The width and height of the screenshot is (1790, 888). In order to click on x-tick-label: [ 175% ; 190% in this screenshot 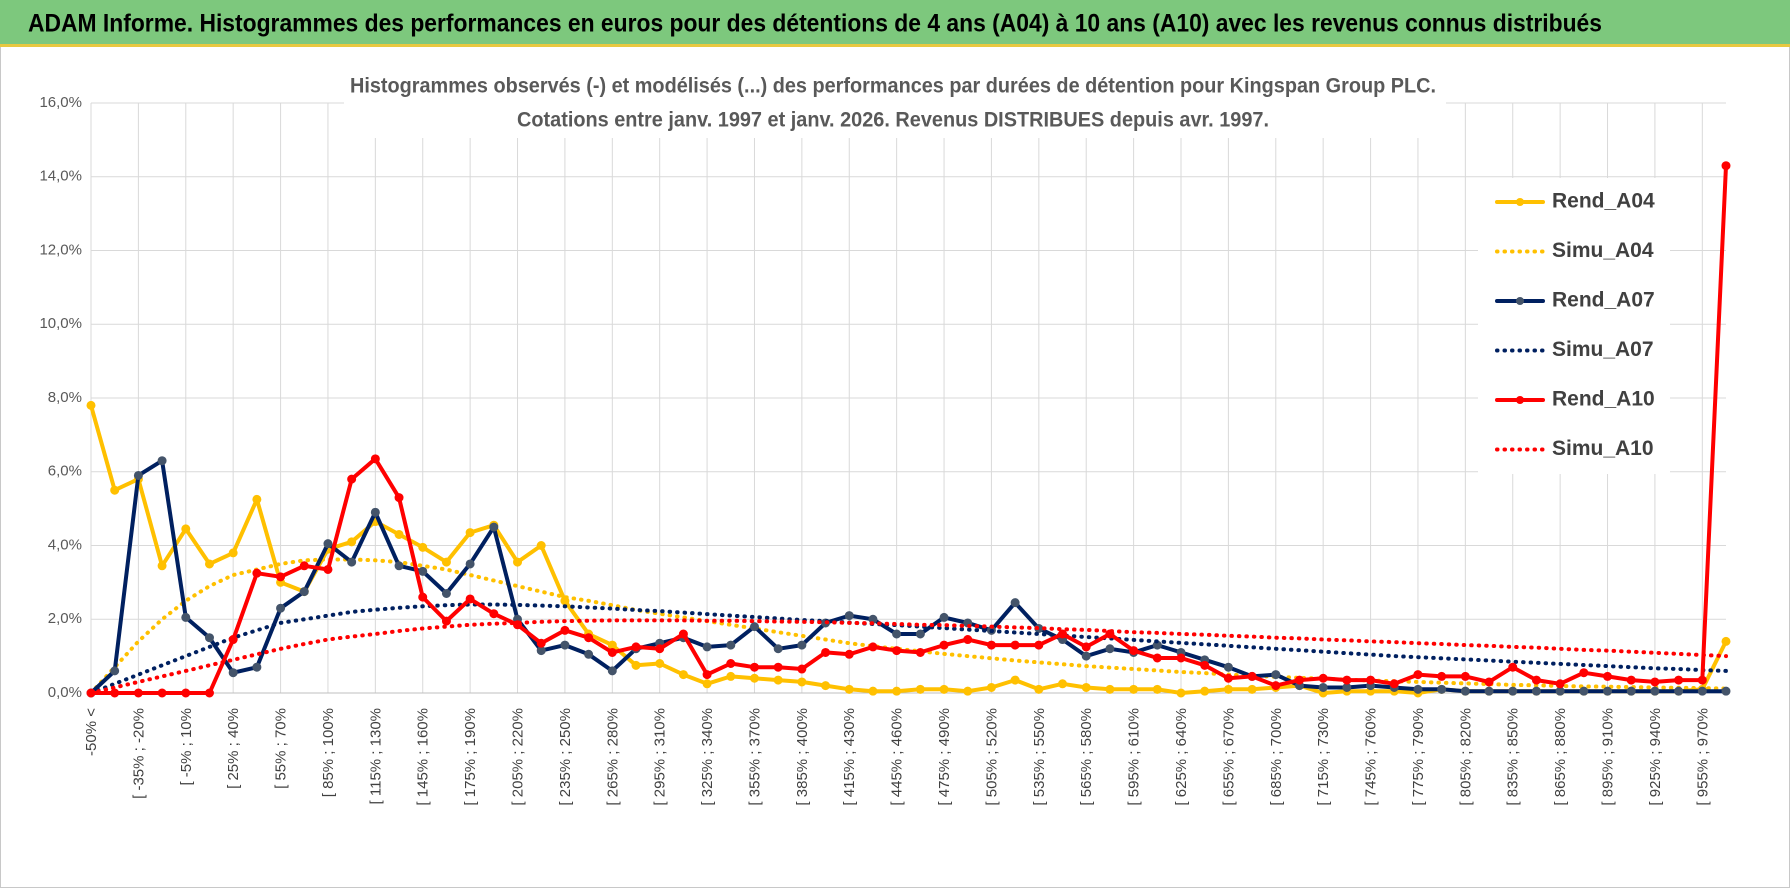, I will do `click(470, 757)`.